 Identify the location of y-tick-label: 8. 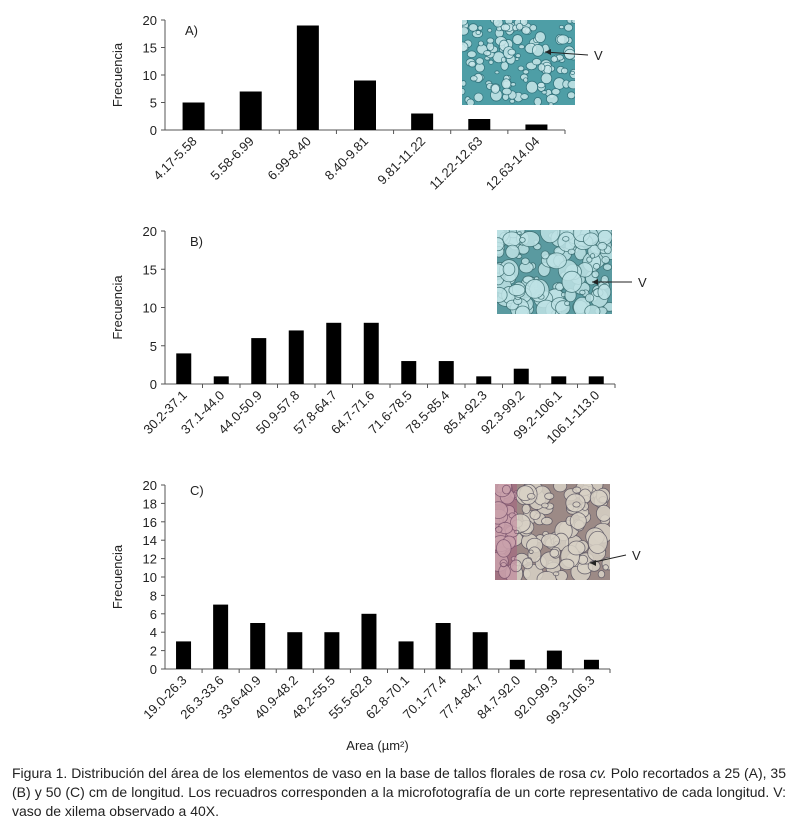
(153, 595).